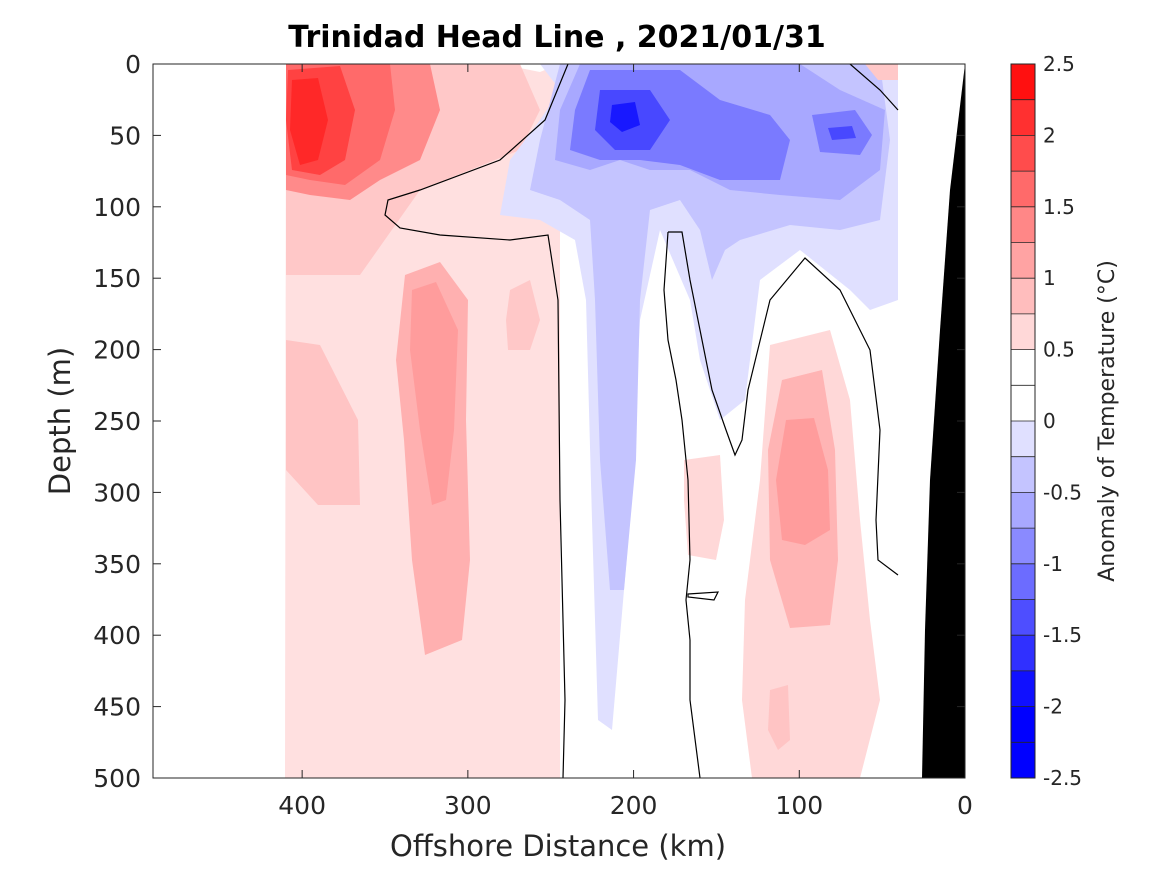  Describe the element at coordinates (60, 421) in the screenshot. I see `y-axis-label: Depth (m)` at that location.